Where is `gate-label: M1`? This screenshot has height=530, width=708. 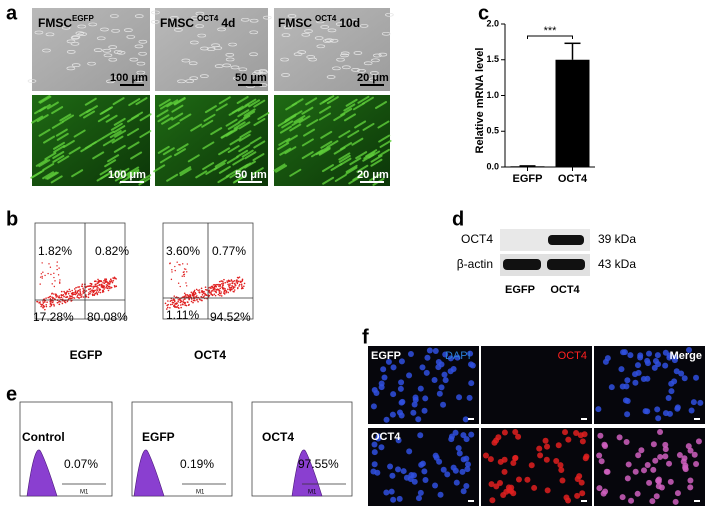 gate-label: M1 is located at coordinates (200, 493).